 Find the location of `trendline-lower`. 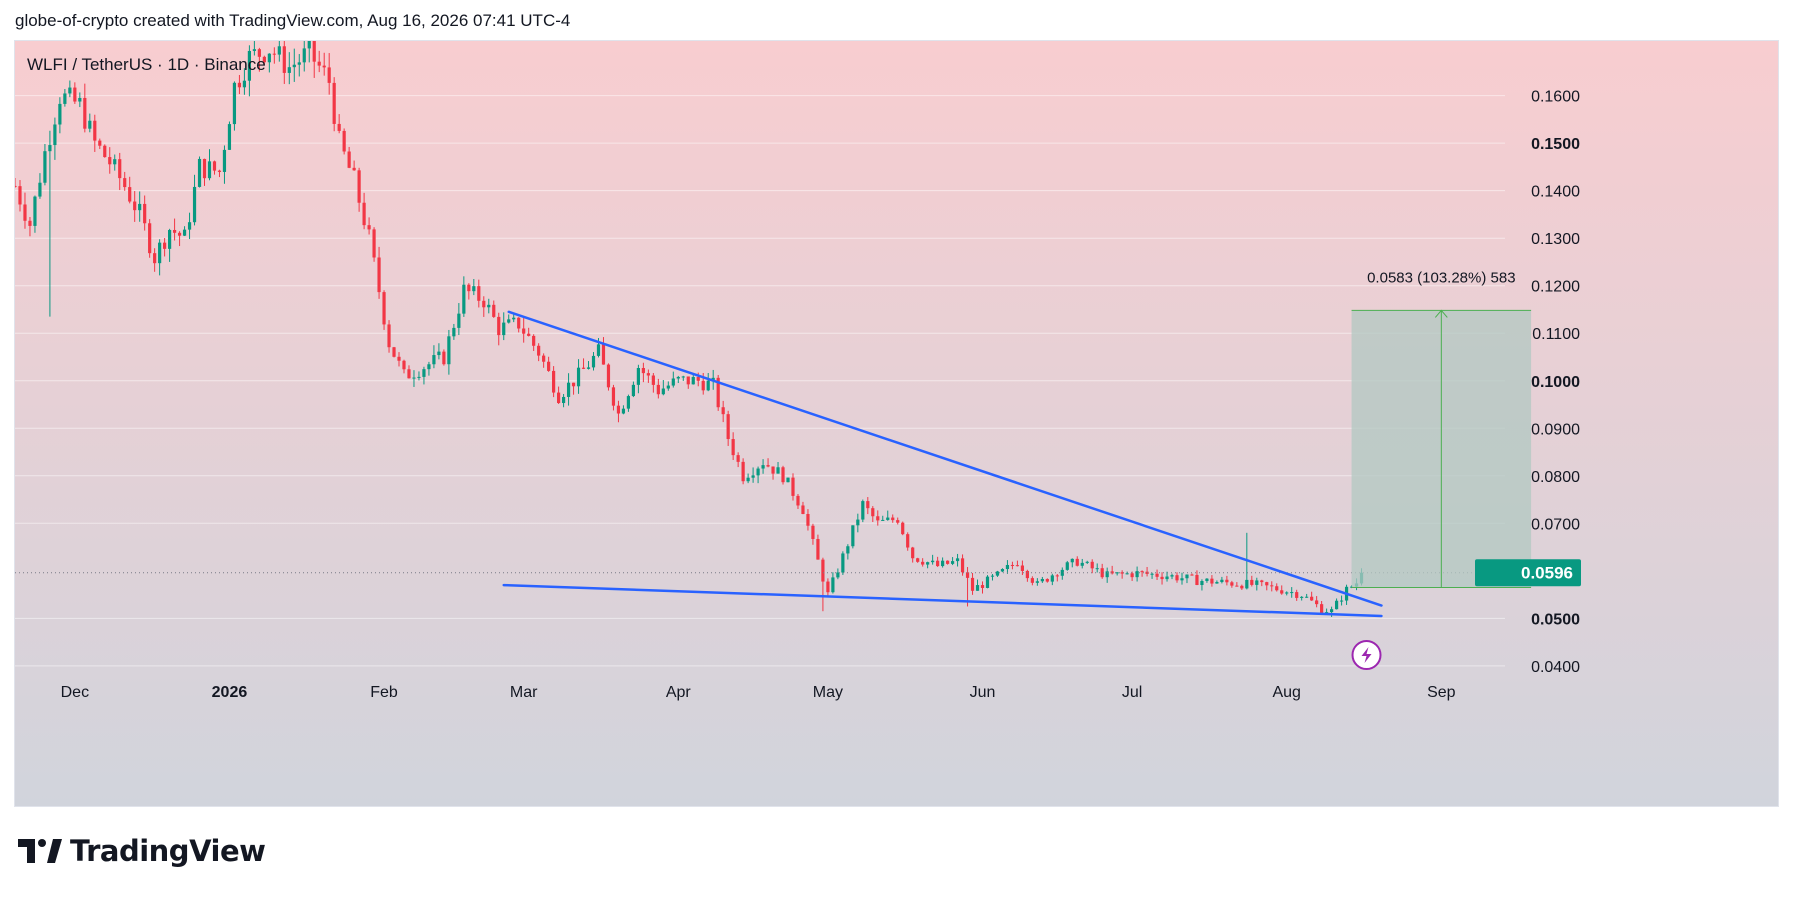

trendline-lower is located at coordinates (942, 600).